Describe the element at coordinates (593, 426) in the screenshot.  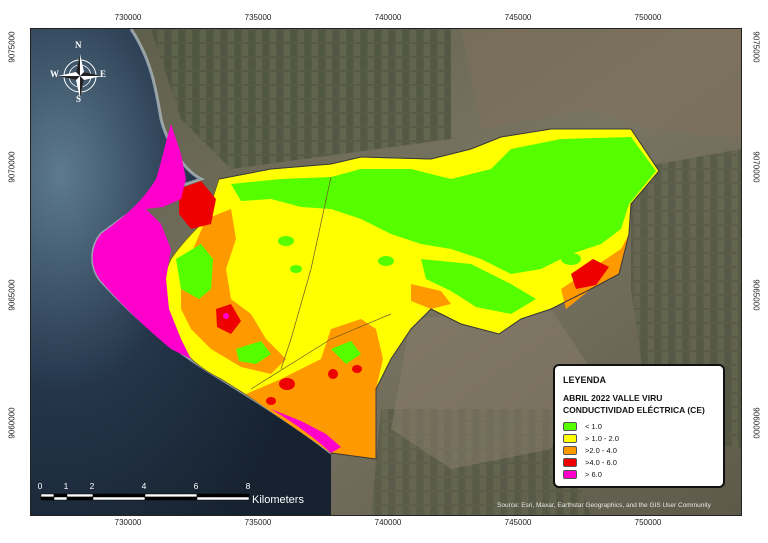
I see `legend-item-label: < 1.0` at that location.